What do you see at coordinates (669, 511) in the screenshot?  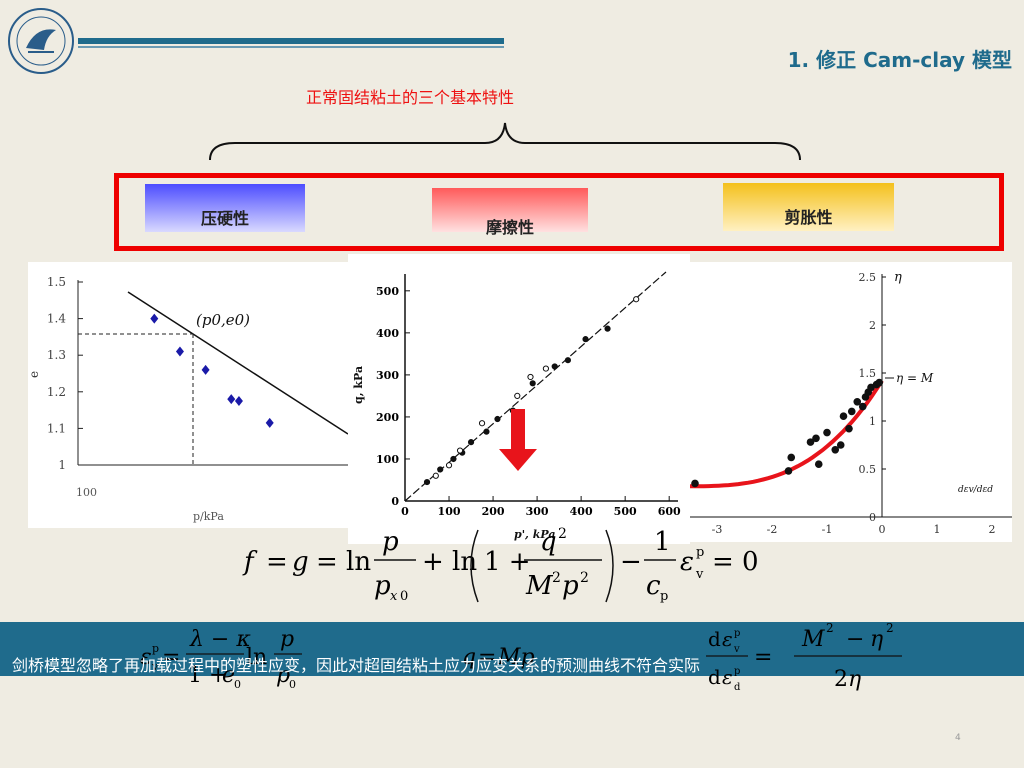 I see `x-tick-label: 600` at bounding box center [669, 511].